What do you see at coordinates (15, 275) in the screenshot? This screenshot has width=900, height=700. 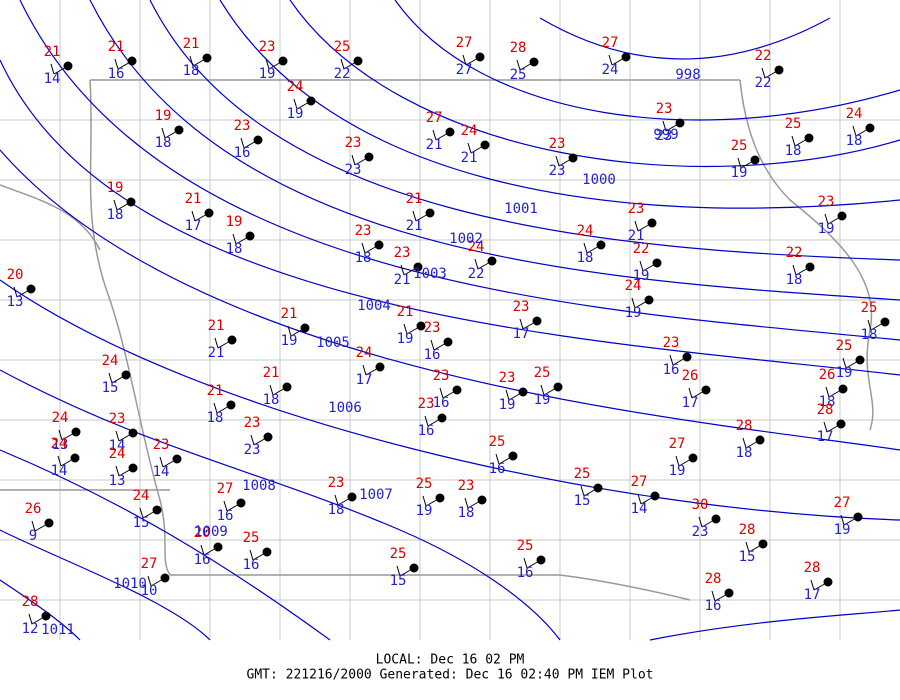 I see `temperature: 20` at bounding box center [15, 275].